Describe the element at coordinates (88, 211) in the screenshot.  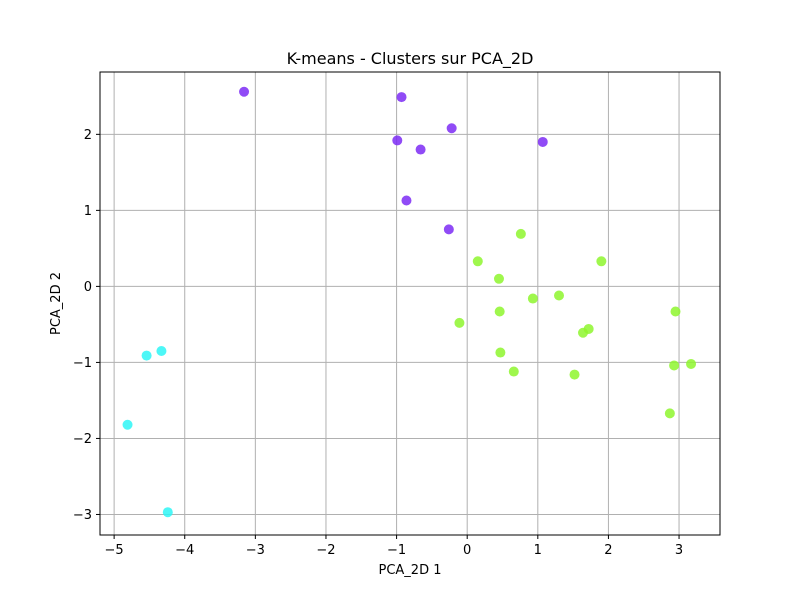
I see `y-tick-label: 1` at that location.